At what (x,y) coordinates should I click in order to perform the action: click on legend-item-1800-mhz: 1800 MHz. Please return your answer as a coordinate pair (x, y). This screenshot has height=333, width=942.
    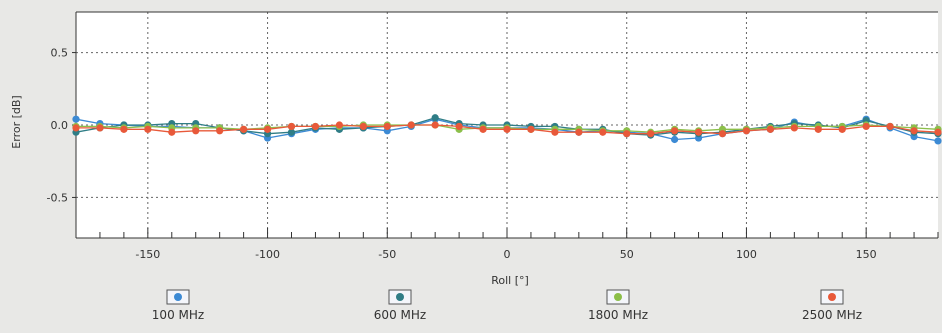
    Looking at the image, I should click on (618, 305).